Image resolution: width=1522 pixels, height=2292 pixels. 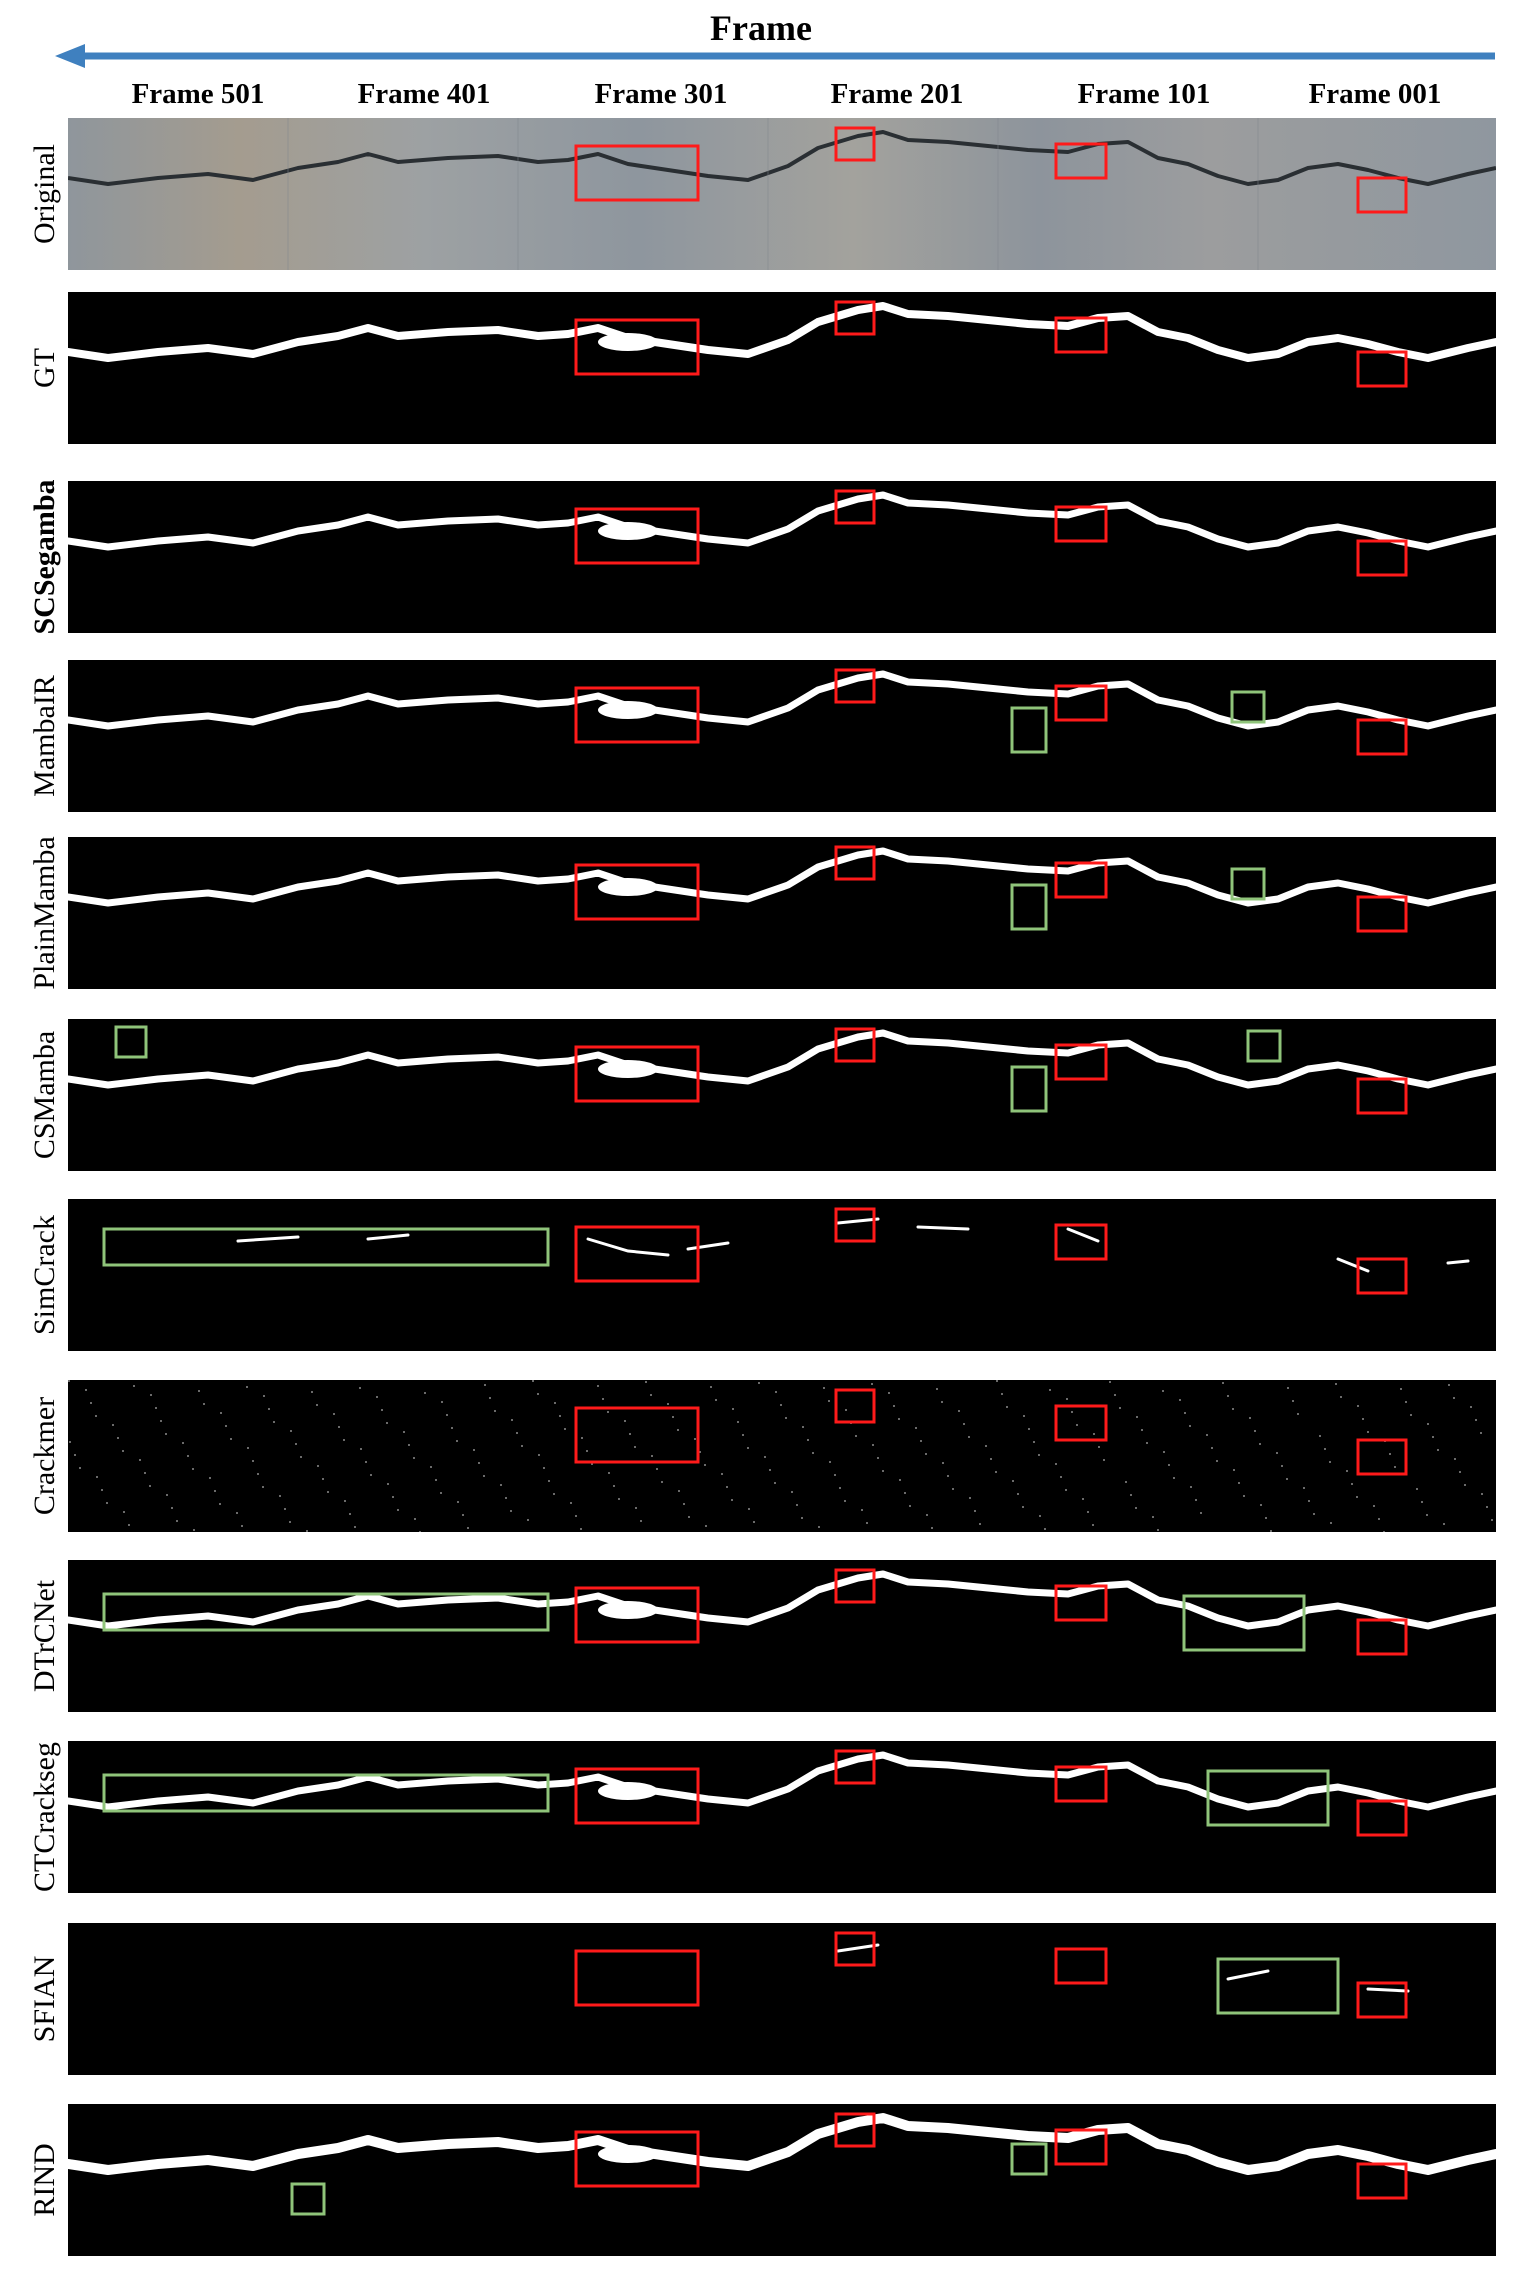 What do you see at coordinates (761, 28) in the screenshot?
I see `figure-title: Frame` at bounding box center [761, 28].